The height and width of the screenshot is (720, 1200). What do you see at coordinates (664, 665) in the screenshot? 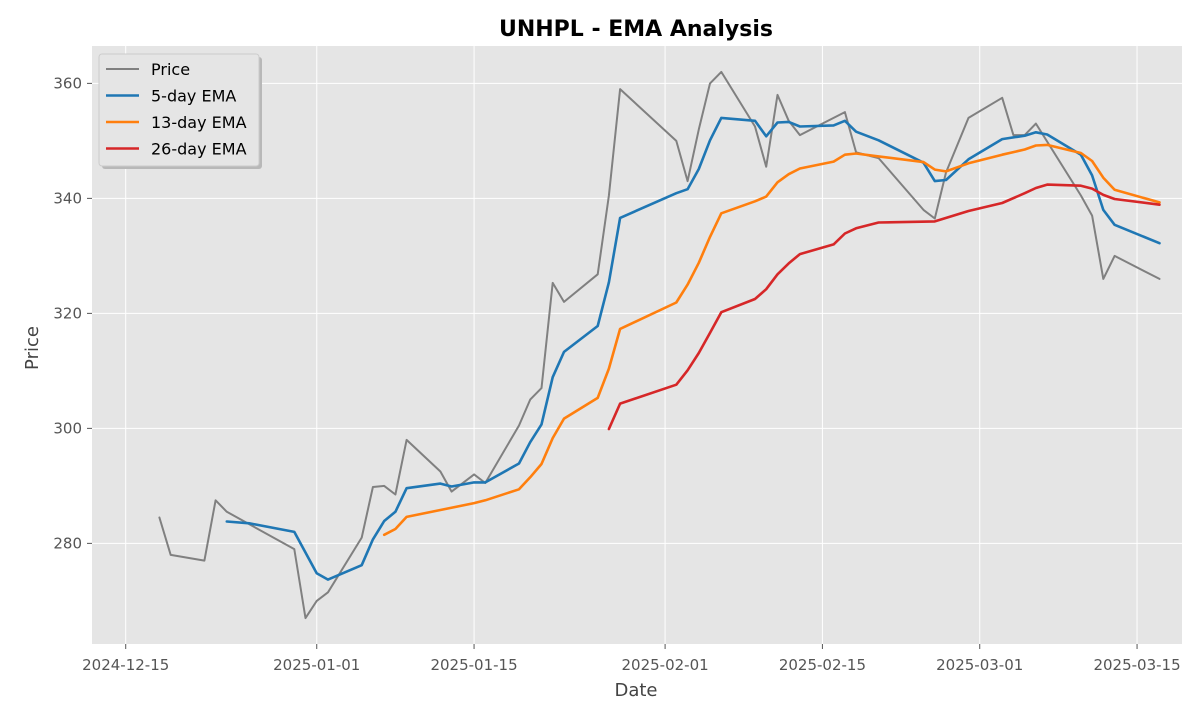
I see `x-tick-label: 2025-02-01` at bounding box center [664, 665].